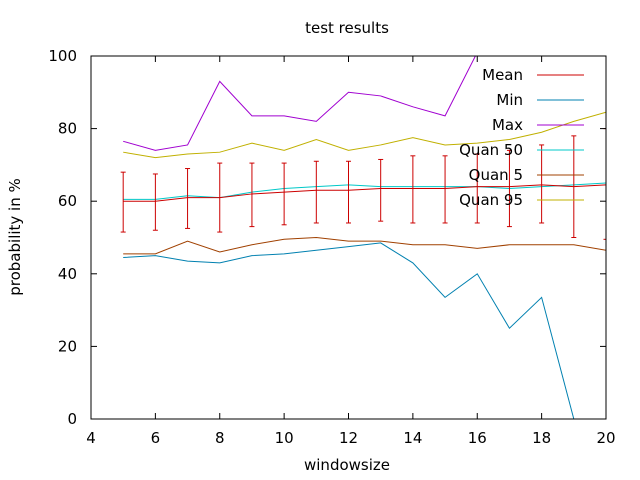  Describe the element at coordinates (538, 125) in the screenshot. I see `legend-item-max: Max` at that location.